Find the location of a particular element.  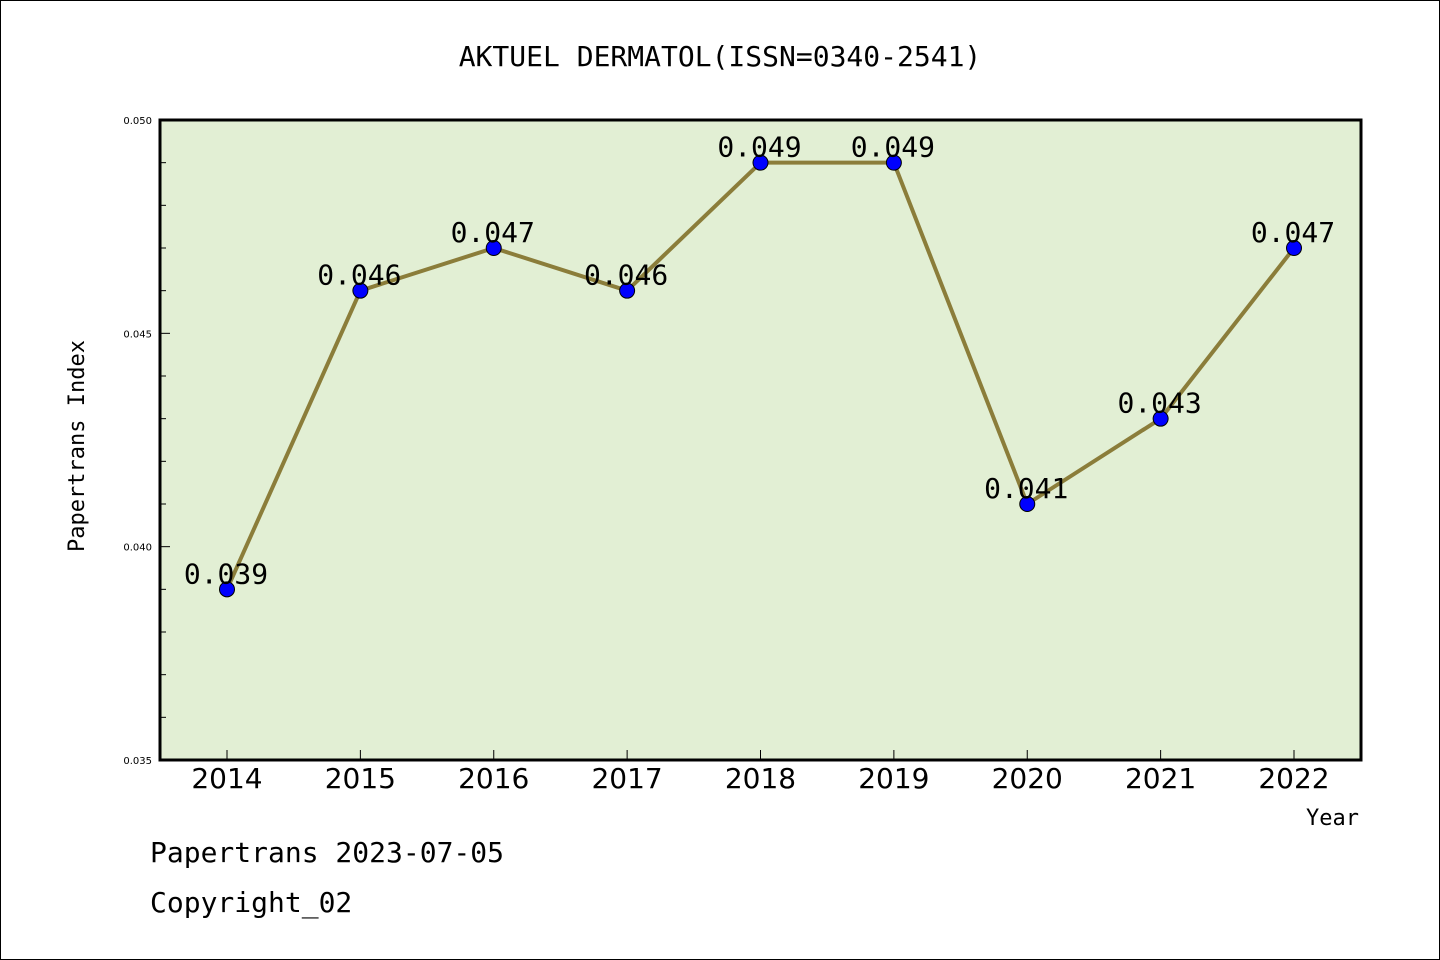

x-tick-label: 2019 is located at coordinates (893, 778).